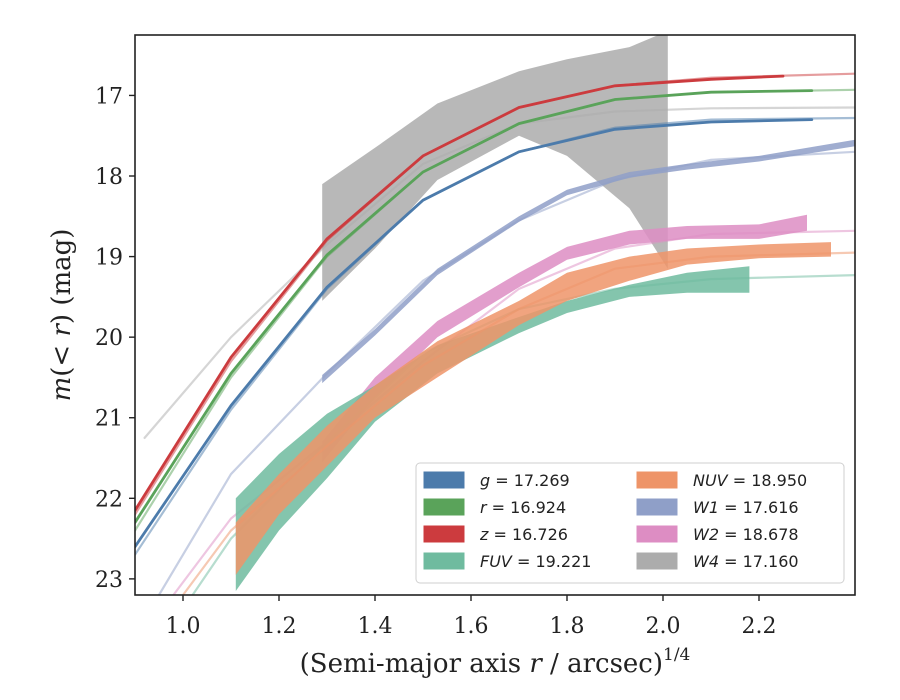 The width and height of the screenshot is (900, 700). Describe the element at coordinates (183, 626) in the screenshot. I see `x-tick-label: 1.0` at that location.